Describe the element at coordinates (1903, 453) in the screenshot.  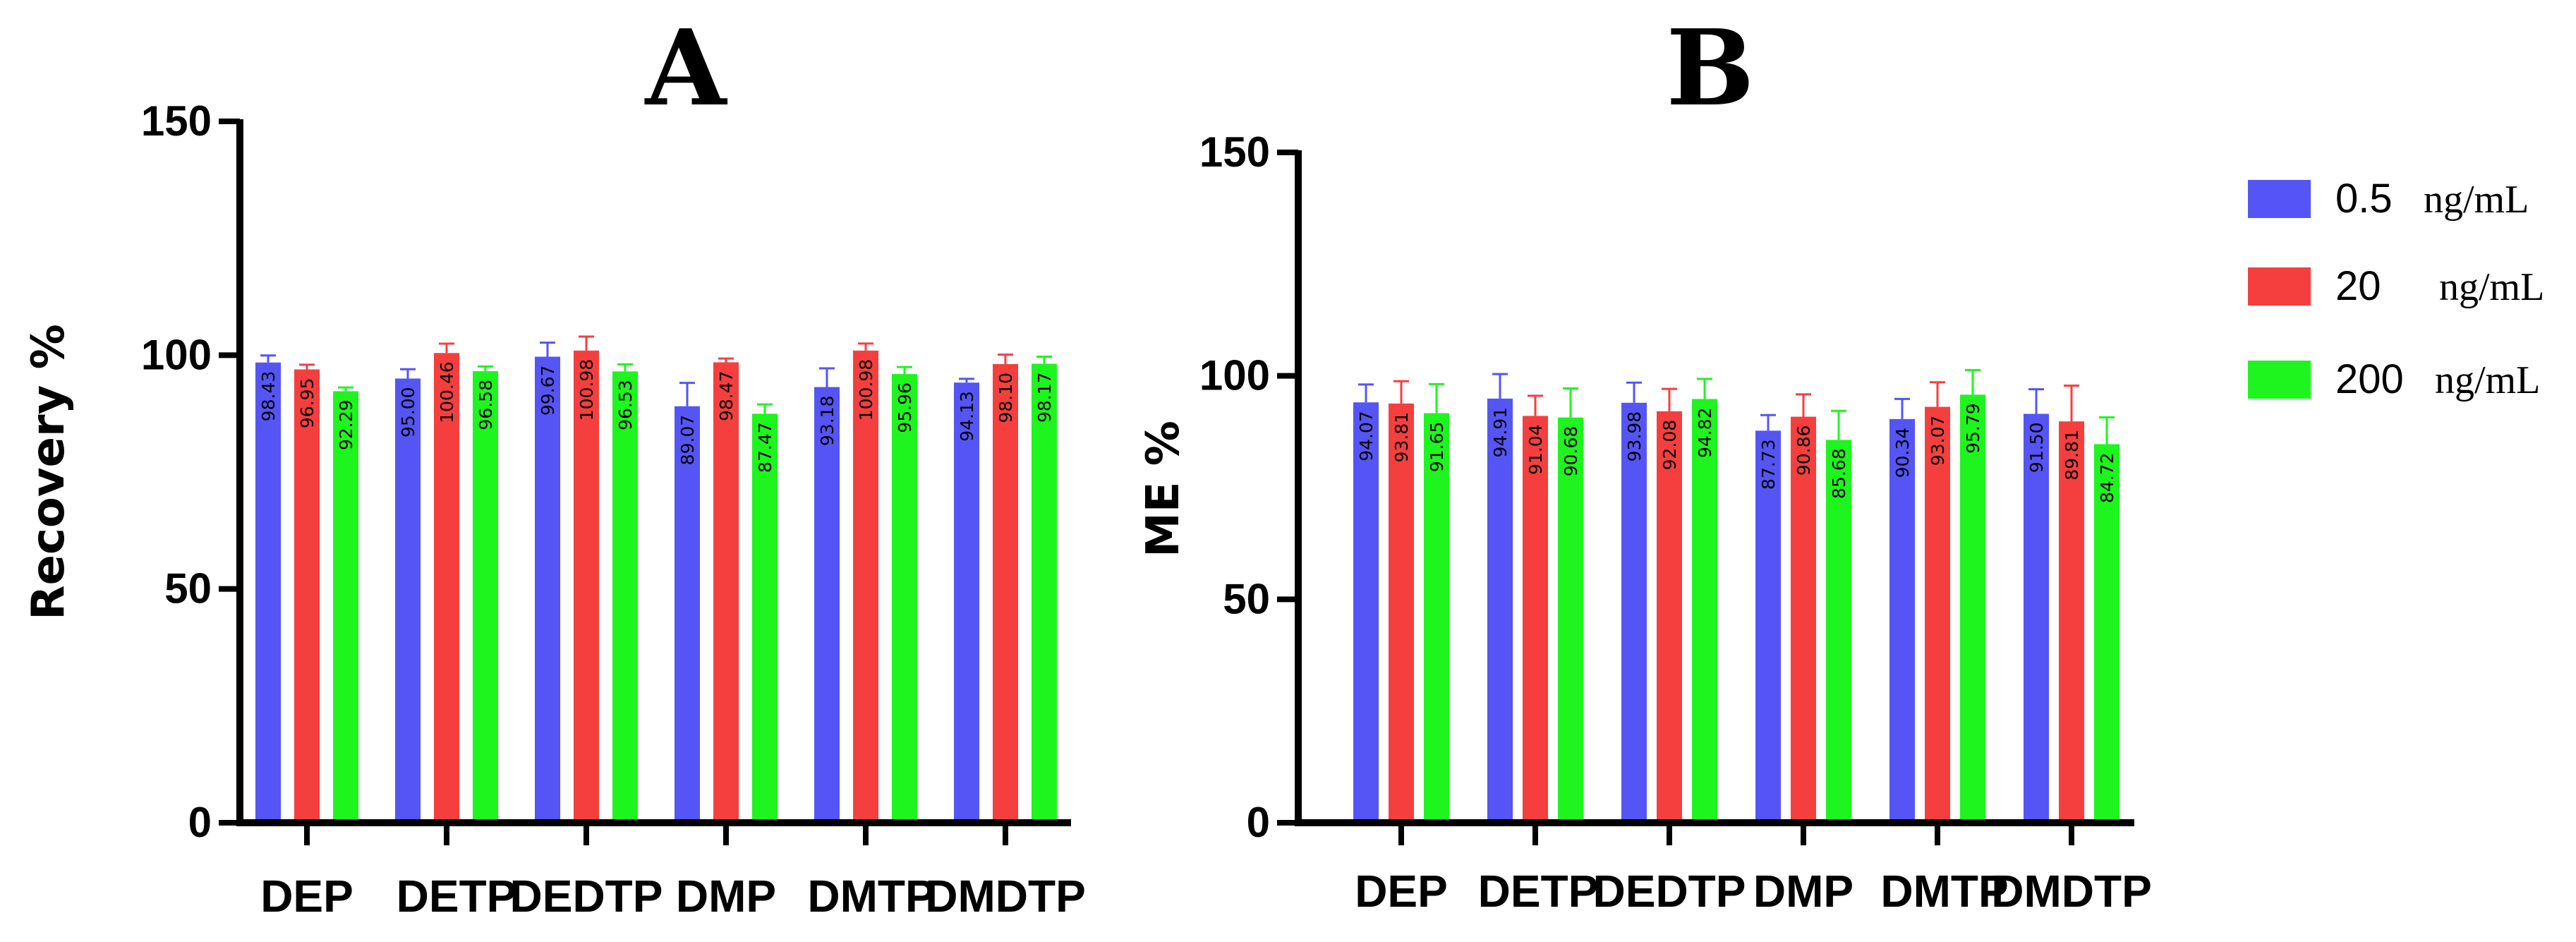
I see `bar-value-label: 90.34` at that location.